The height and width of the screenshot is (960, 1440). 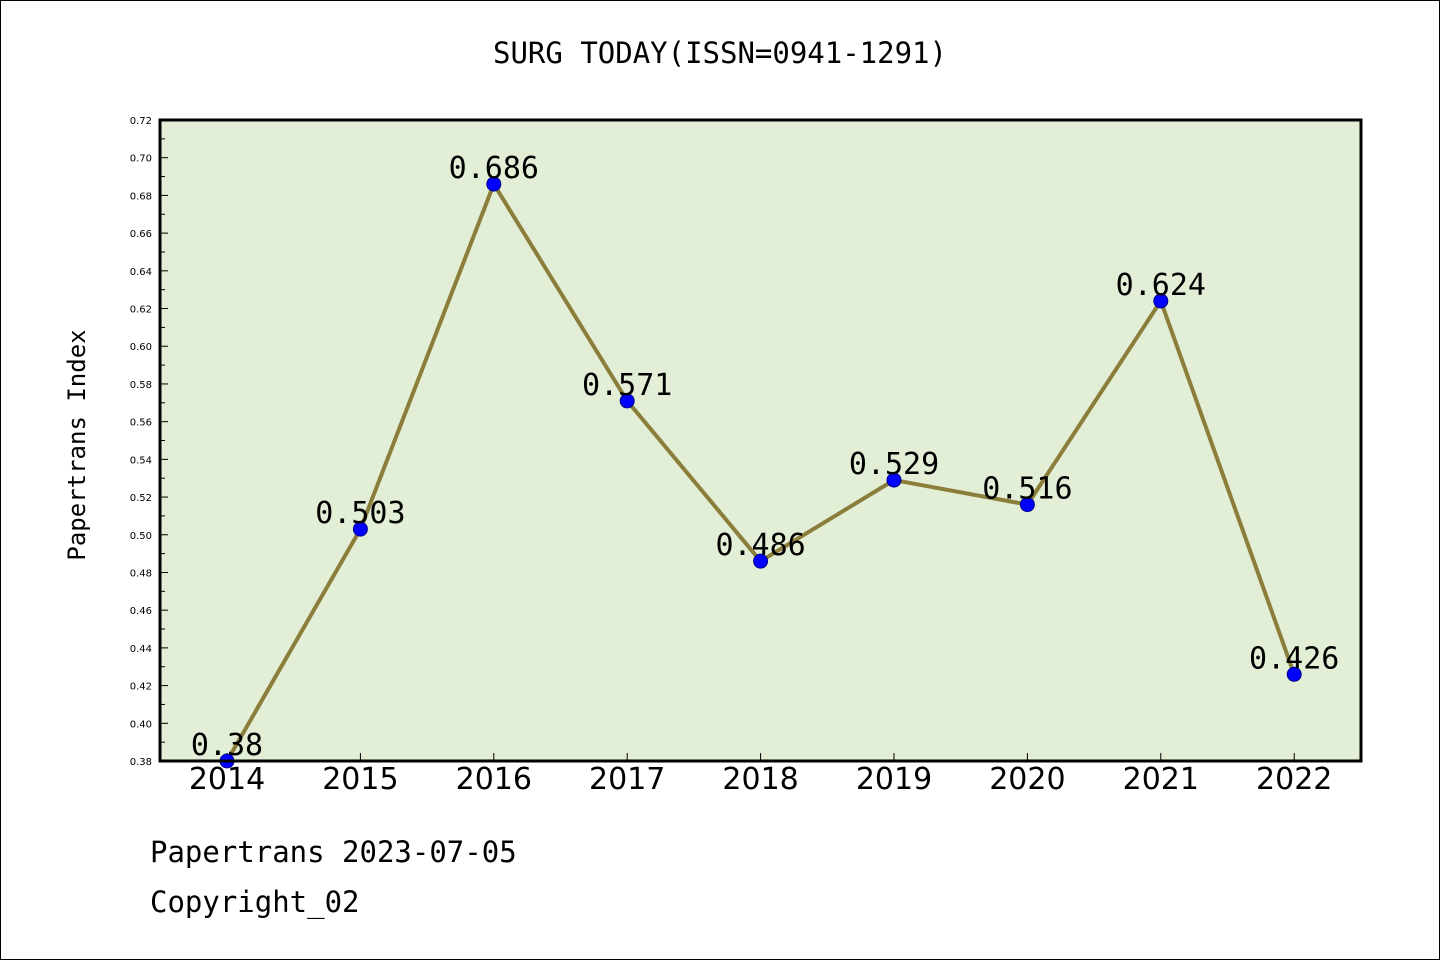 I want to click on footer-copyright: Copyright_02, so click(x=255, y=902).